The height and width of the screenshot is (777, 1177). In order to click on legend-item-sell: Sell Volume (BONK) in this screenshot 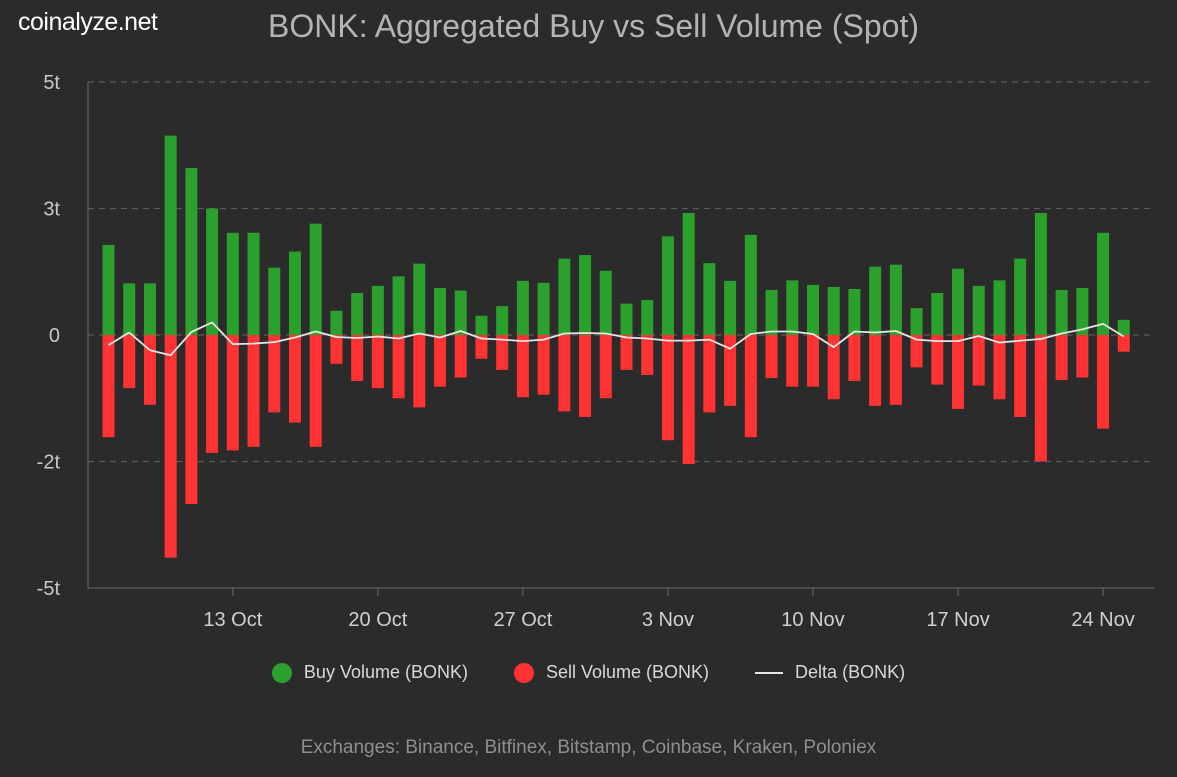, I will do `click(611, 672)`.